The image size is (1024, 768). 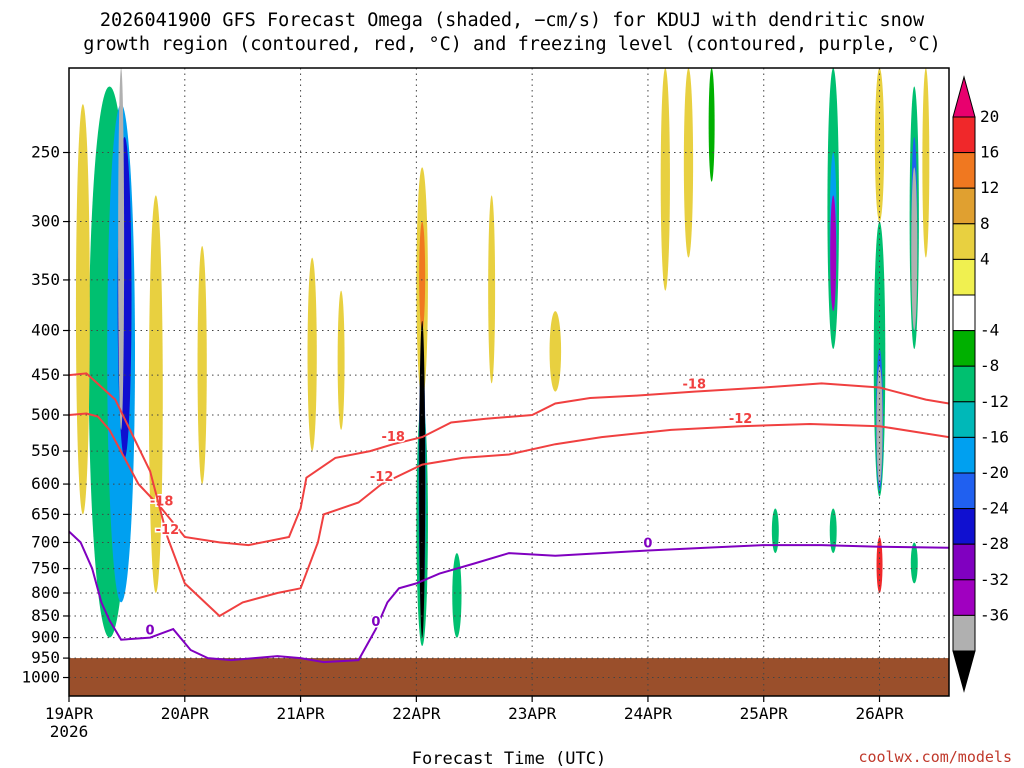 I want to click on colorbar-bottom-triangle, so click(x=964, y=671).